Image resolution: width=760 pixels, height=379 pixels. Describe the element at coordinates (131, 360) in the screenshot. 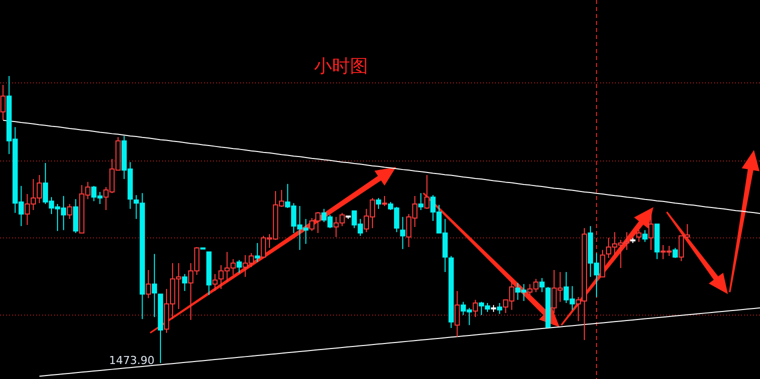

I see `annotation: 1473.90` at that location.